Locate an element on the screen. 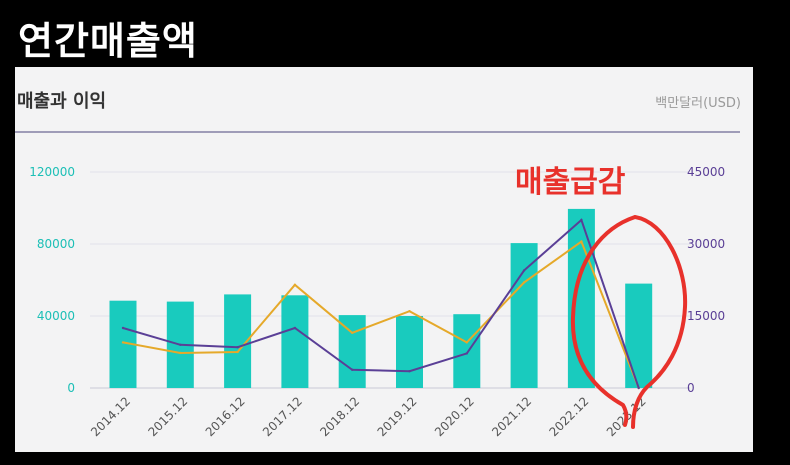  left-axis-tick: 80000 is located at coordinates (56, 244).